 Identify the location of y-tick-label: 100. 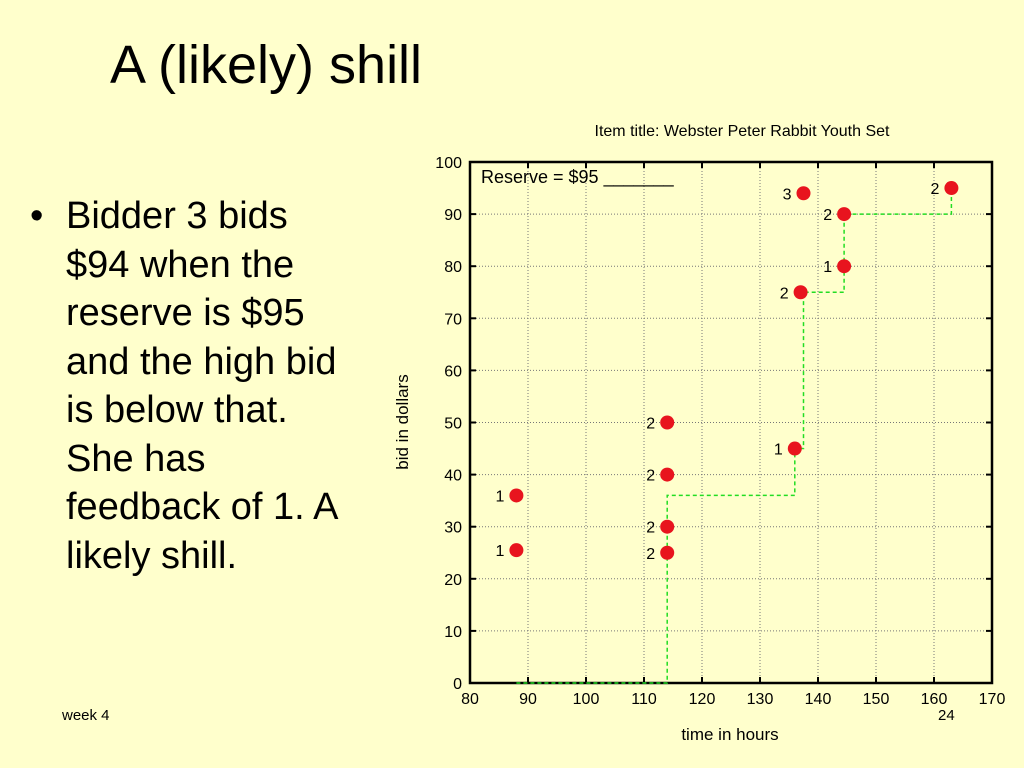
(448, 163).